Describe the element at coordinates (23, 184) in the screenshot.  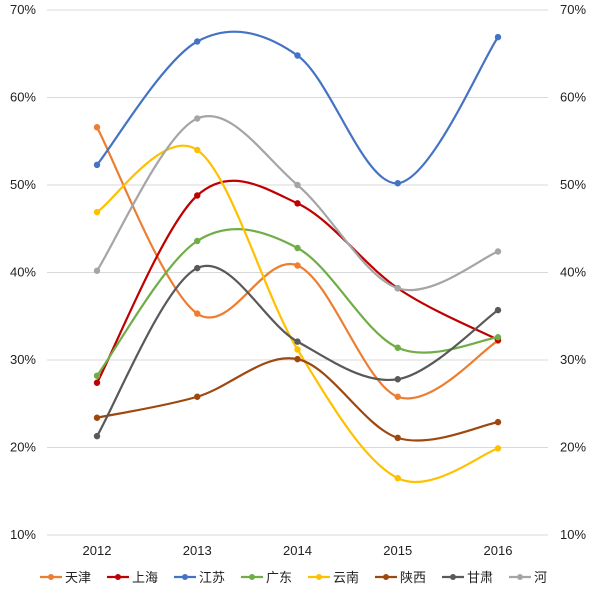
I see `y-tick-label-left: 50%` at that location.